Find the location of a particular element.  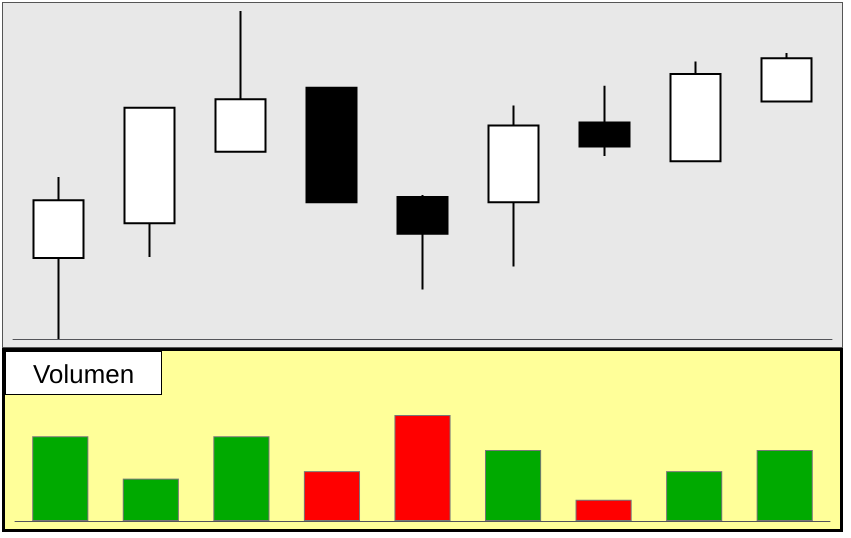

chart-title: Volumen is located at coordinates (83, 374).